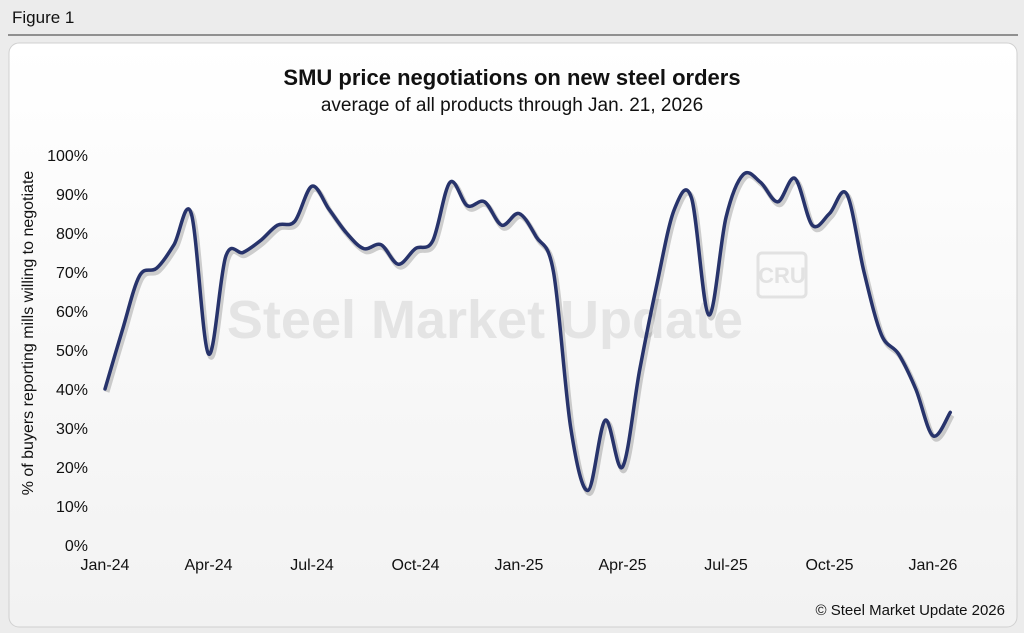  I want to click on x-tick-label: Apr-24, so click(208, 565).